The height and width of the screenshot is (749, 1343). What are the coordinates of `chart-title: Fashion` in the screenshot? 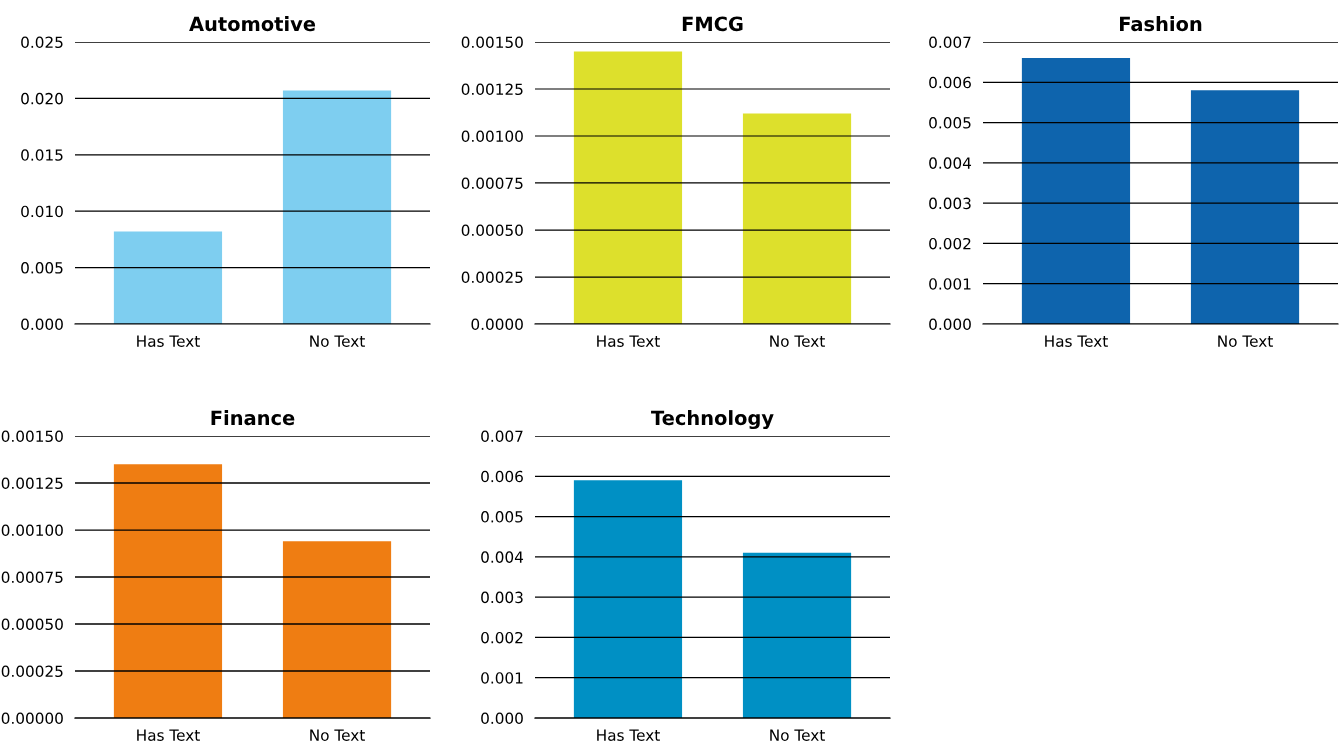 It's located at (1161, 24).